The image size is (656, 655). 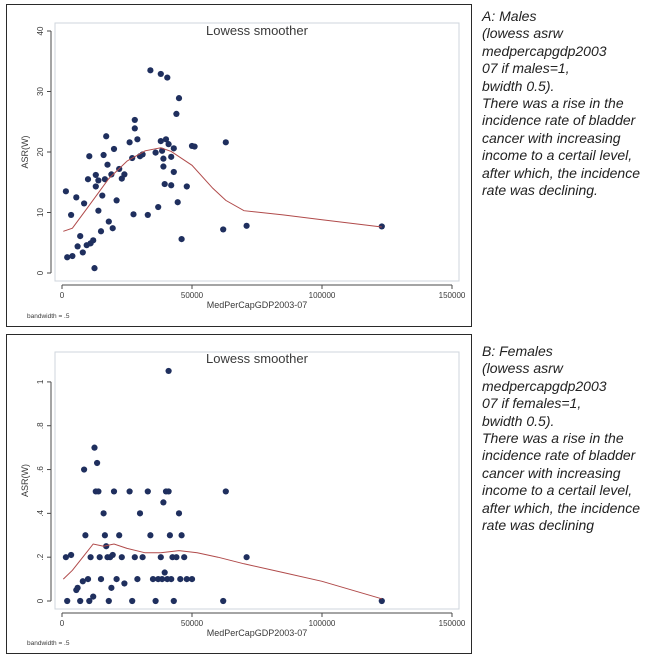 What do you see at coordinates (40, 512) in the screenshot?
I see `y-tick-label: .4` at bounding box center [40, 512].